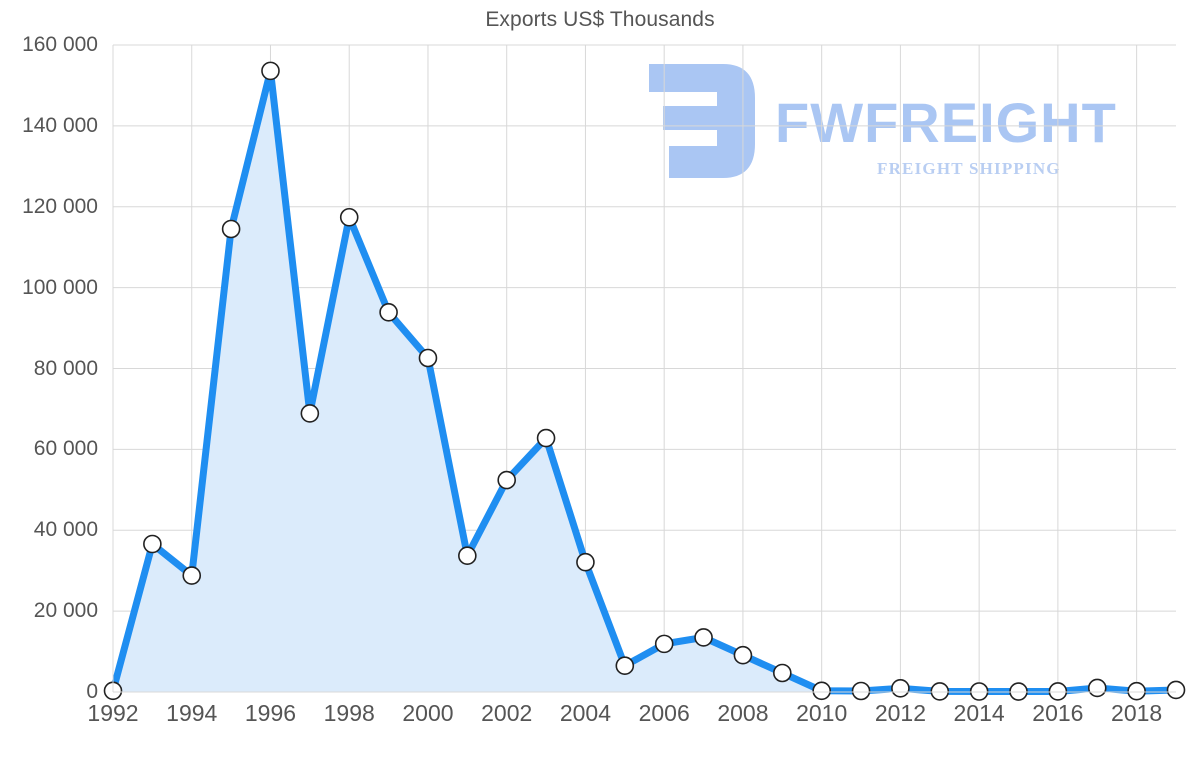  Describe the element at coordinates (92, 691) in the screenshot. I see `y-axis-tick-label: 0` at that location.